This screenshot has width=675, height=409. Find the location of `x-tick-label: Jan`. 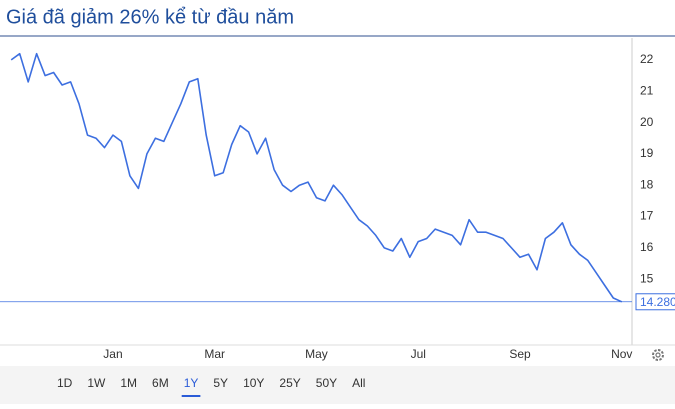

x-tick-label: Jan is located at coordinates (112, 354).